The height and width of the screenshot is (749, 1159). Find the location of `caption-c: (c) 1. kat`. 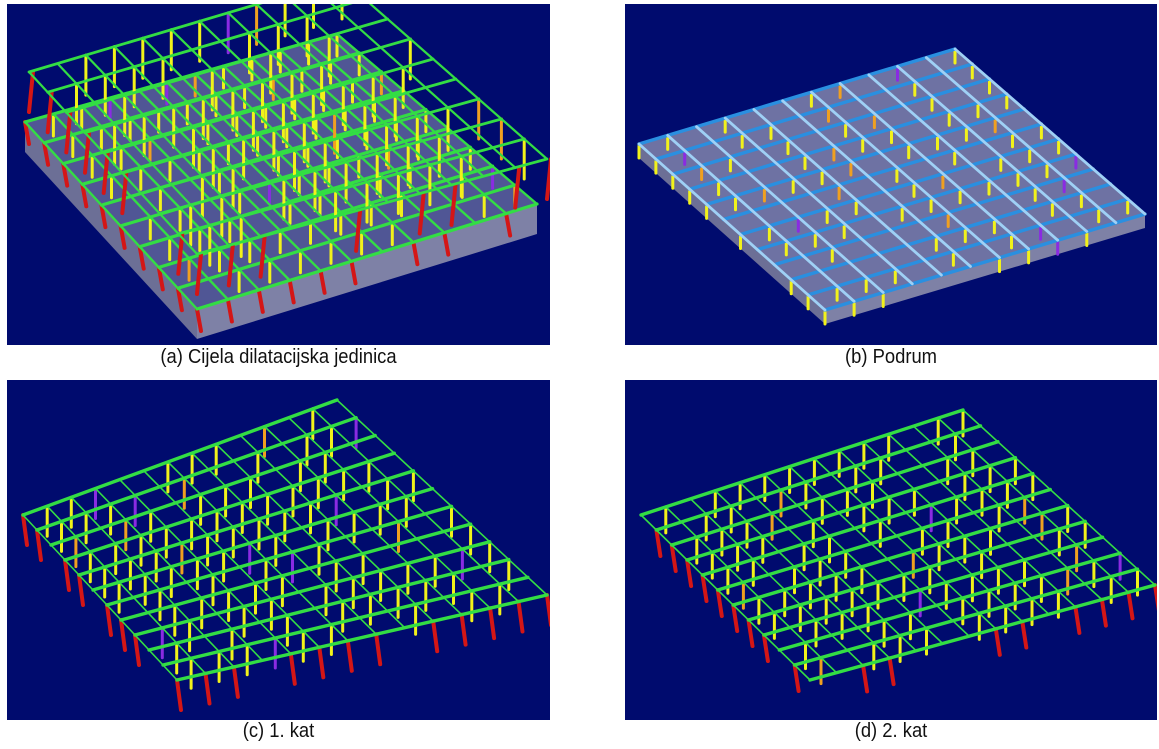

caption-c: (c) 1. kat is located at coordinates (278, 731).